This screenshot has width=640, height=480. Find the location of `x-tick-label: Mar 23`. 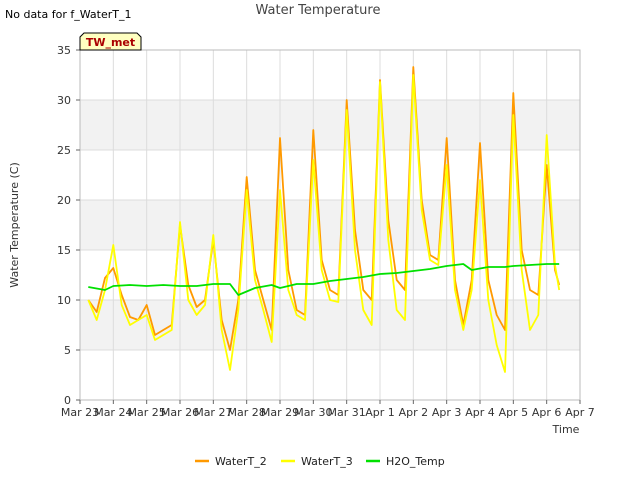

x-tick-label: Mar 23 is located at coordinates (80, 412).